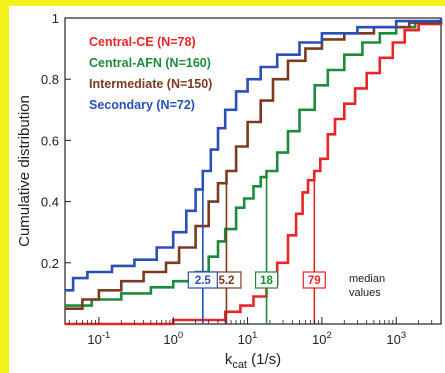 This screenshot has height=373, width=445. Describe the element at coordinates (142, 105) in the screenshot. I see `legend-entry: Secondary (N=72)` at that location.